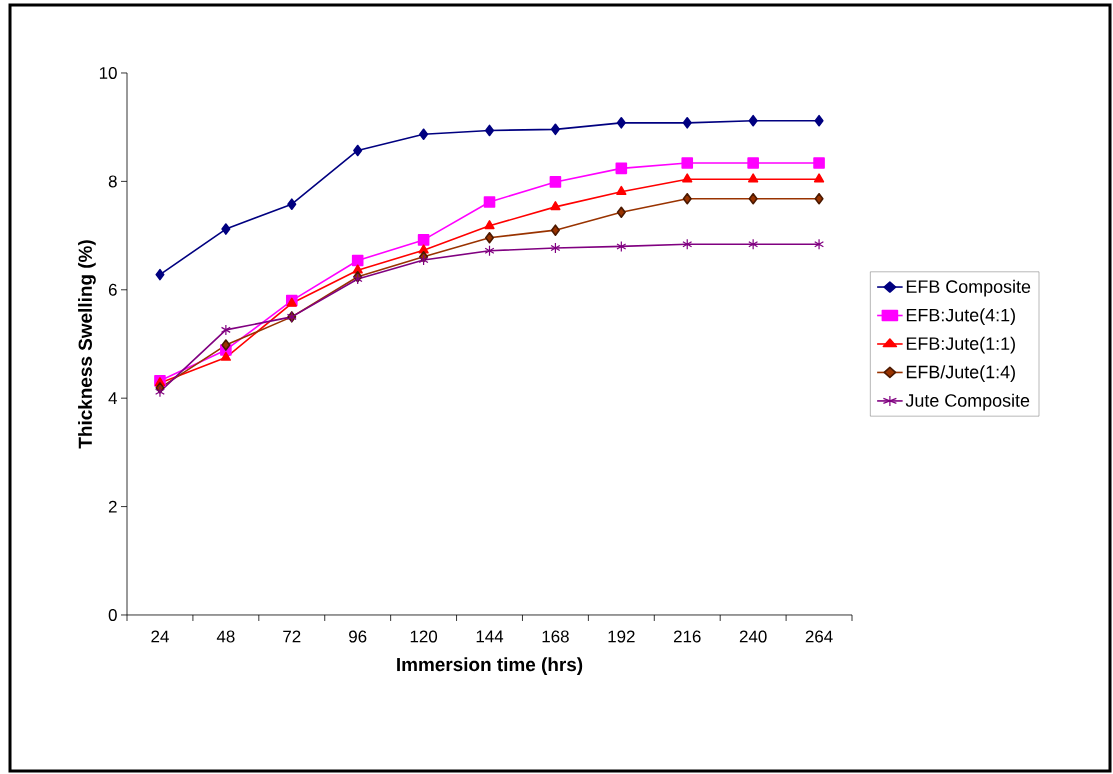 The image size is (1113, 774). I want to click on y-tick-label: 2, so click(112, 506).